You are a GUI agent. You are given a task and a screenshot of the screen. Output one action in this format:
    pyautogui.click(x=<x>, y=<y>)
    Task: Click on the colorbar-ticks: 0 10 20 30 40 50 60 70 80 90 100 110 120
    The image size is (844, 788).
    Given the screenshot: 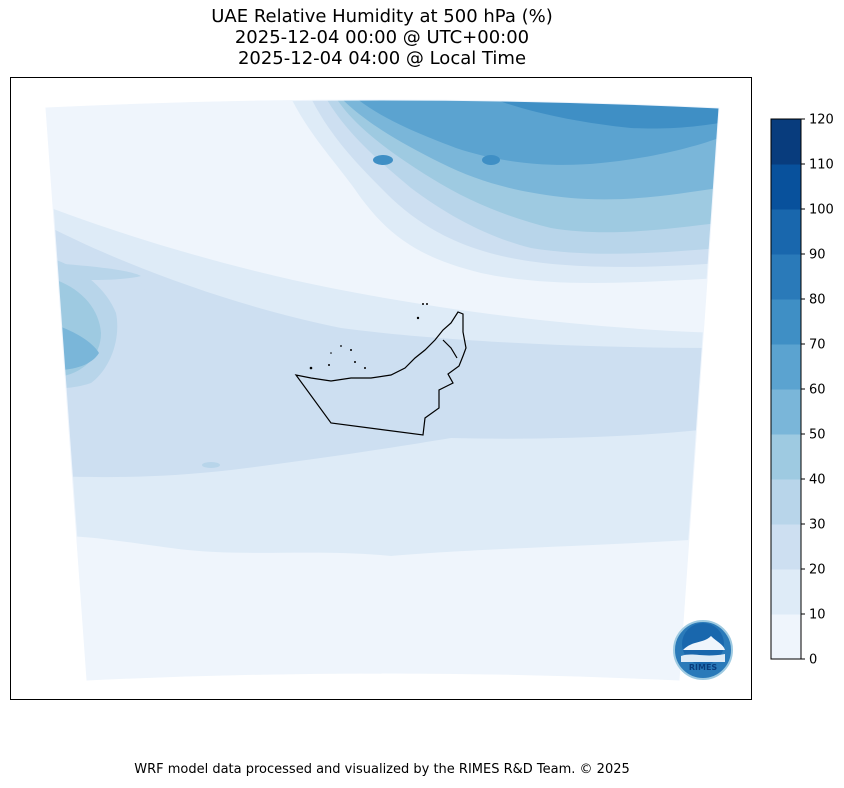 What is the action you would take?
    pyautogui.click(x=817, y=390)
    